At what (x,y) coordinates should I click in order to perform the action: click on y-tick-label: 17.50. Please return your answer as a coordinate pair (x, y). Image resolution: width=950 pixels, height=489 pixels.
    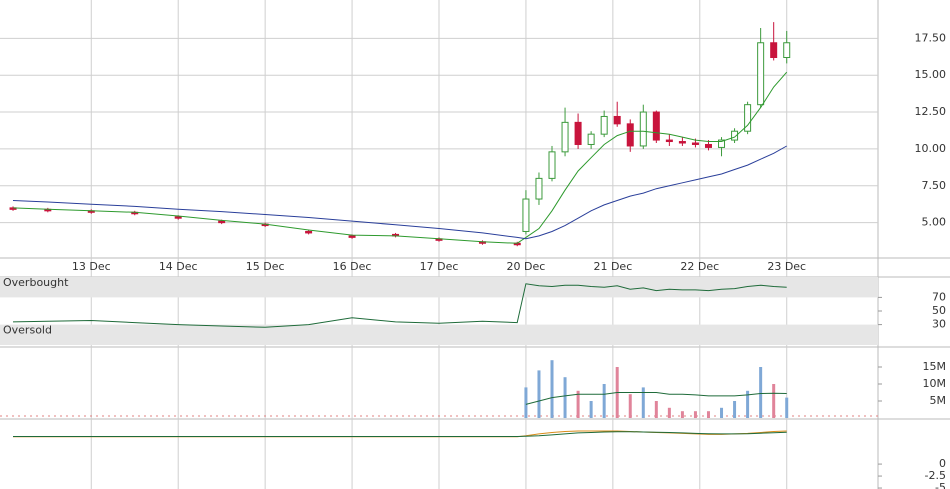
    Looking at the image, I should click on (931, 37).